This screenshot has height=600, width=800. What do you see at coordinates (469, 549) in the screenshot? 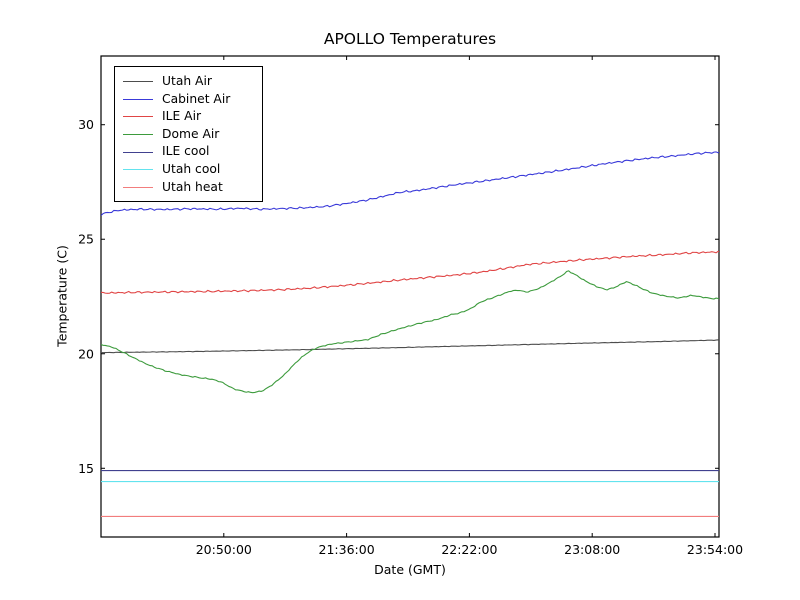
I see `x-tick-label: 22:22:00` at bounding box center [469, 549].